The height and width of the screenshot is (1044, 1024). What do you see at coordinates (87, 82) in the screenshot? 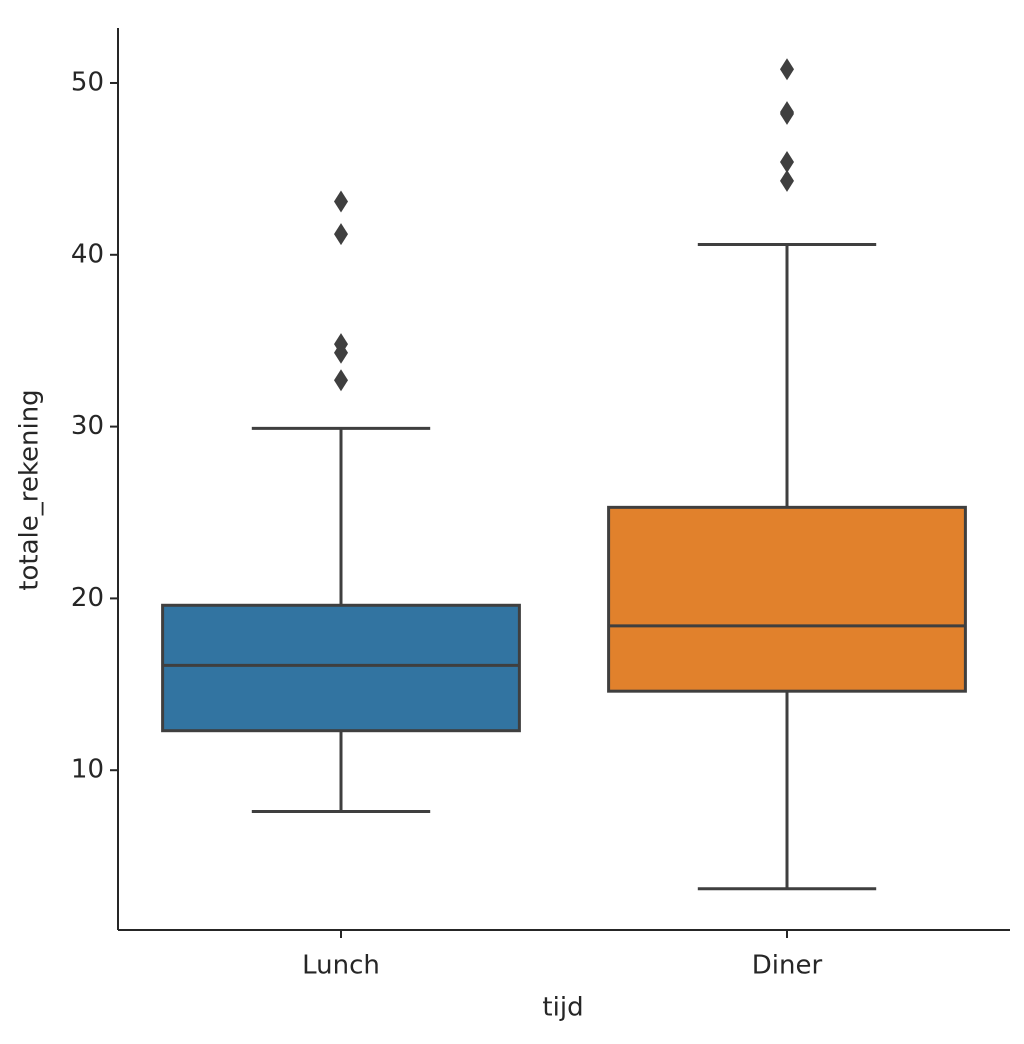
I see `y-tick-label: 50` at bounding box center [87, 82].